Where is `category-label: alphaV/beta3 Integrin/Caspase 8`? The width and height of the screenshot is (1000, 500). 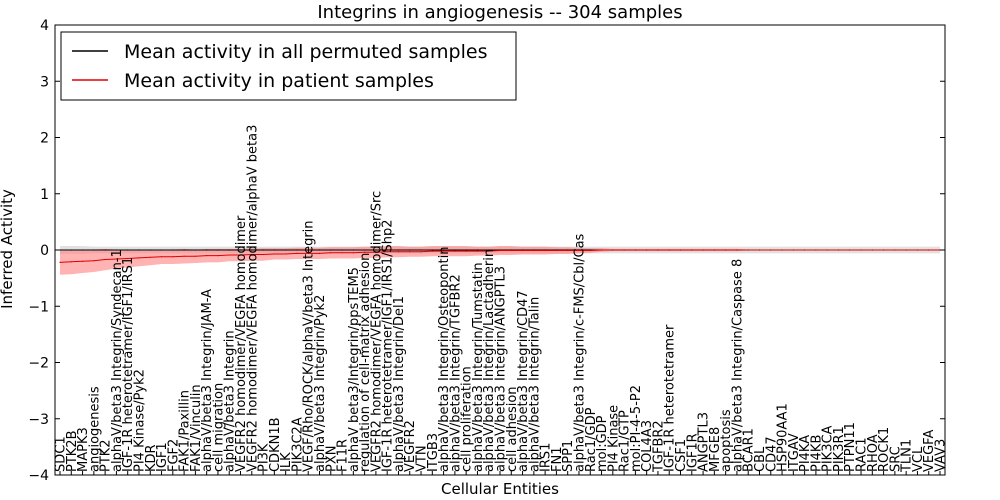
category-label: alphaV/beta3 Integrin/Caspase 8 is located at coordinates (737, 365).